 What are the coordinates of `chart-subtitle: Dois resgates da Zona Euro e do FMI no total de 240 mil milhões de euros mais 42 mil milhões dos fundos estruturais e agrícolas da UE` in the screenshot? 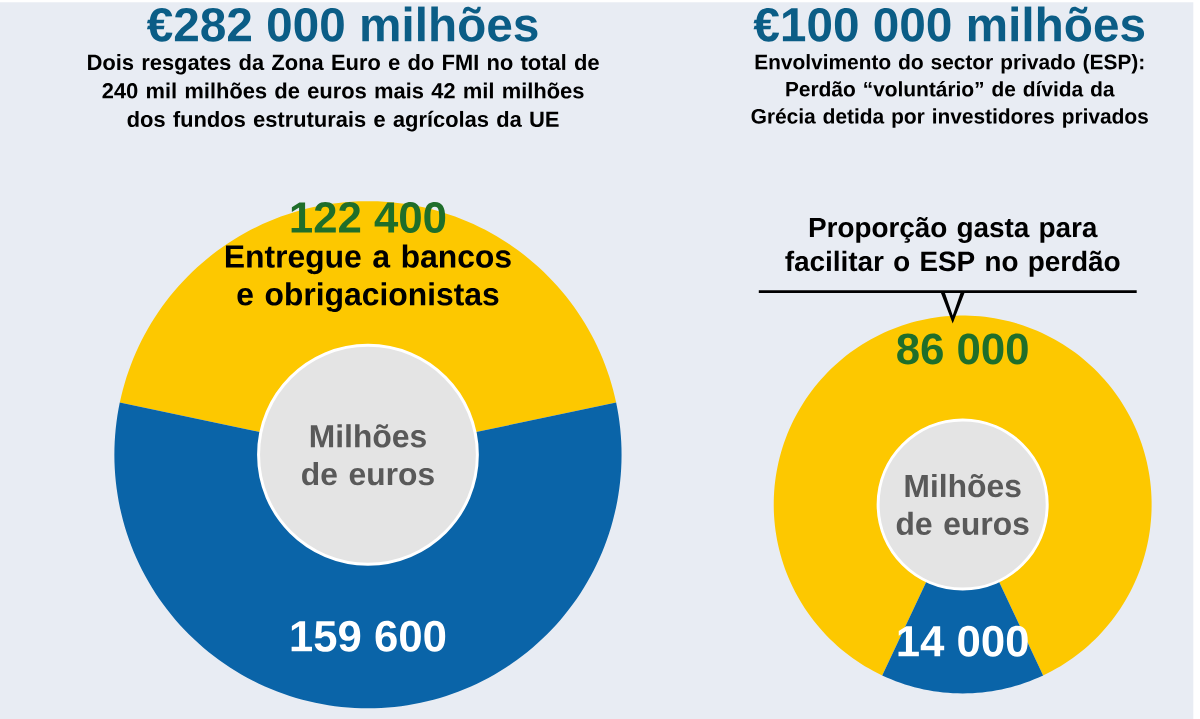 It's located at (343, 92).